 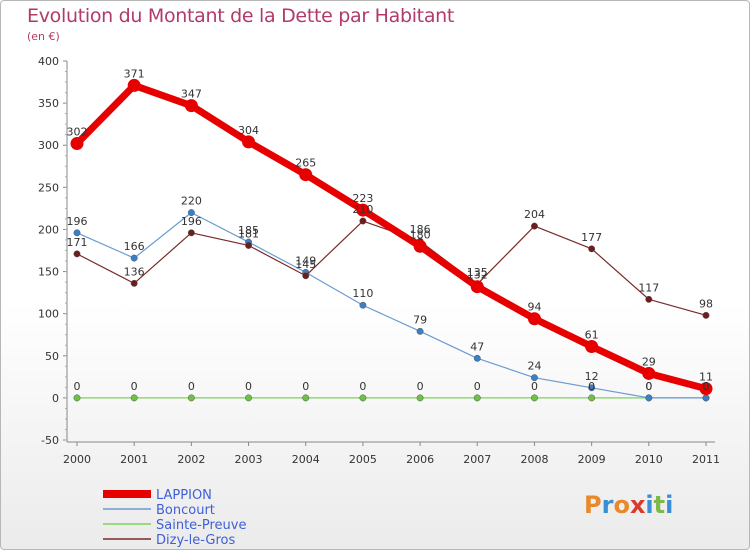 What do you see at coordinates (157, 495) in the screenshot?
I see `legend-item-lappion: LAPPION` at bounding box center [157, 495].